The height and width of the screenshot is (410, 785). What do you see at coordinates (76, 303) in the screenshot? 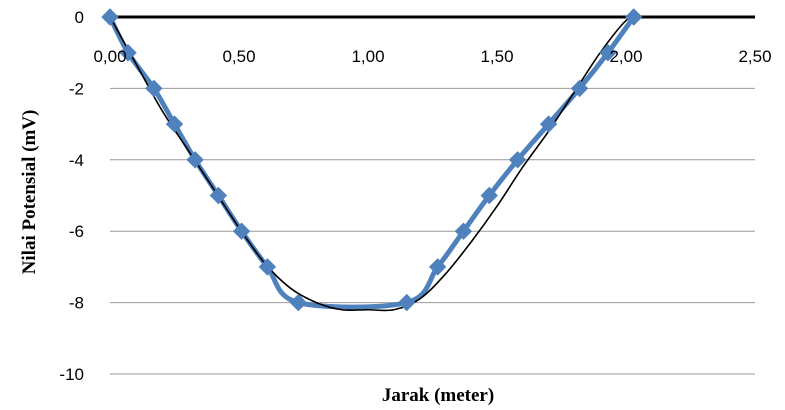
I see `y-tick-label: -8` at bounding box center [76, 303].